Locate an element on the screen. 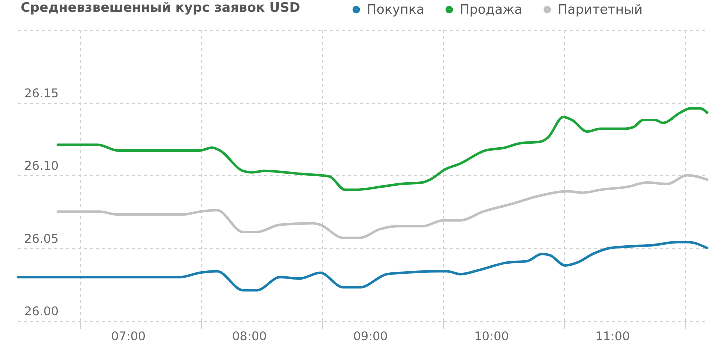 The height and width of the screenshot is (344, 720). x-tick-label: 07:00 is located at coordinates (128, 337).